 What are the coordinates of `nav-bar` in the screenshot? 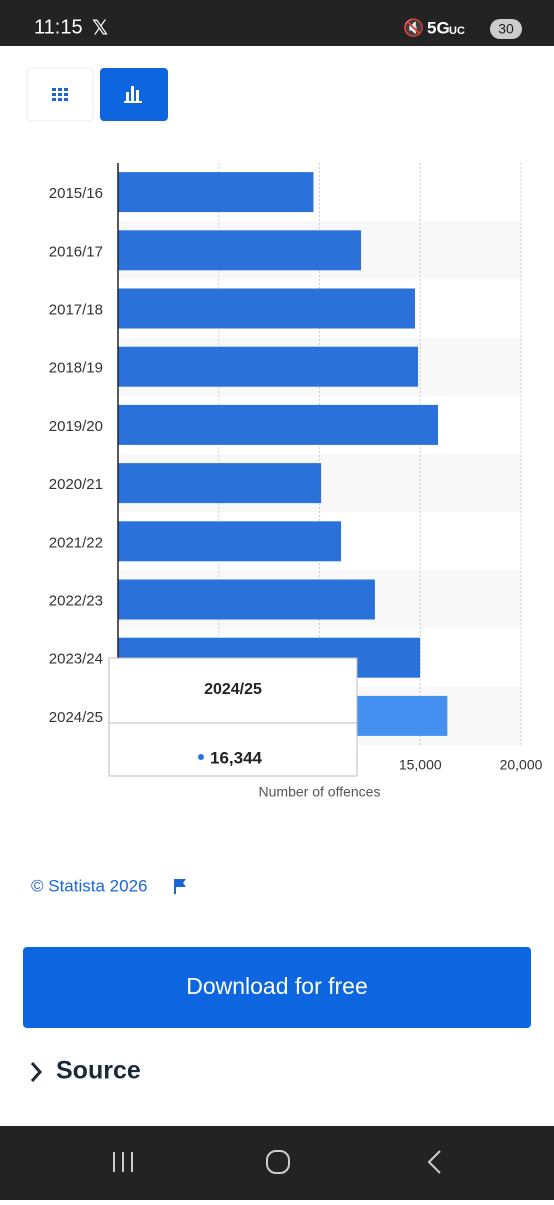 It's located at (277, 1163).